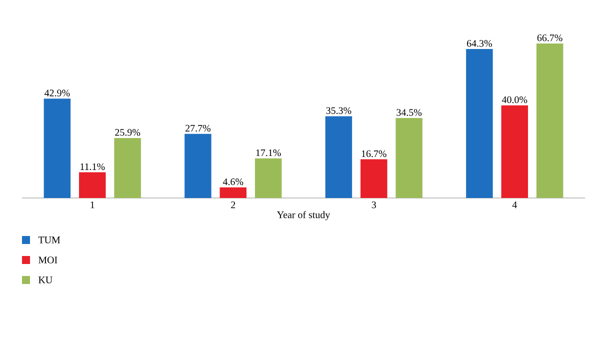  What do you see at coordinates (268, 152) in the screenshot?
I see `data-label: 17.1%` at bounding box center [268, 152].